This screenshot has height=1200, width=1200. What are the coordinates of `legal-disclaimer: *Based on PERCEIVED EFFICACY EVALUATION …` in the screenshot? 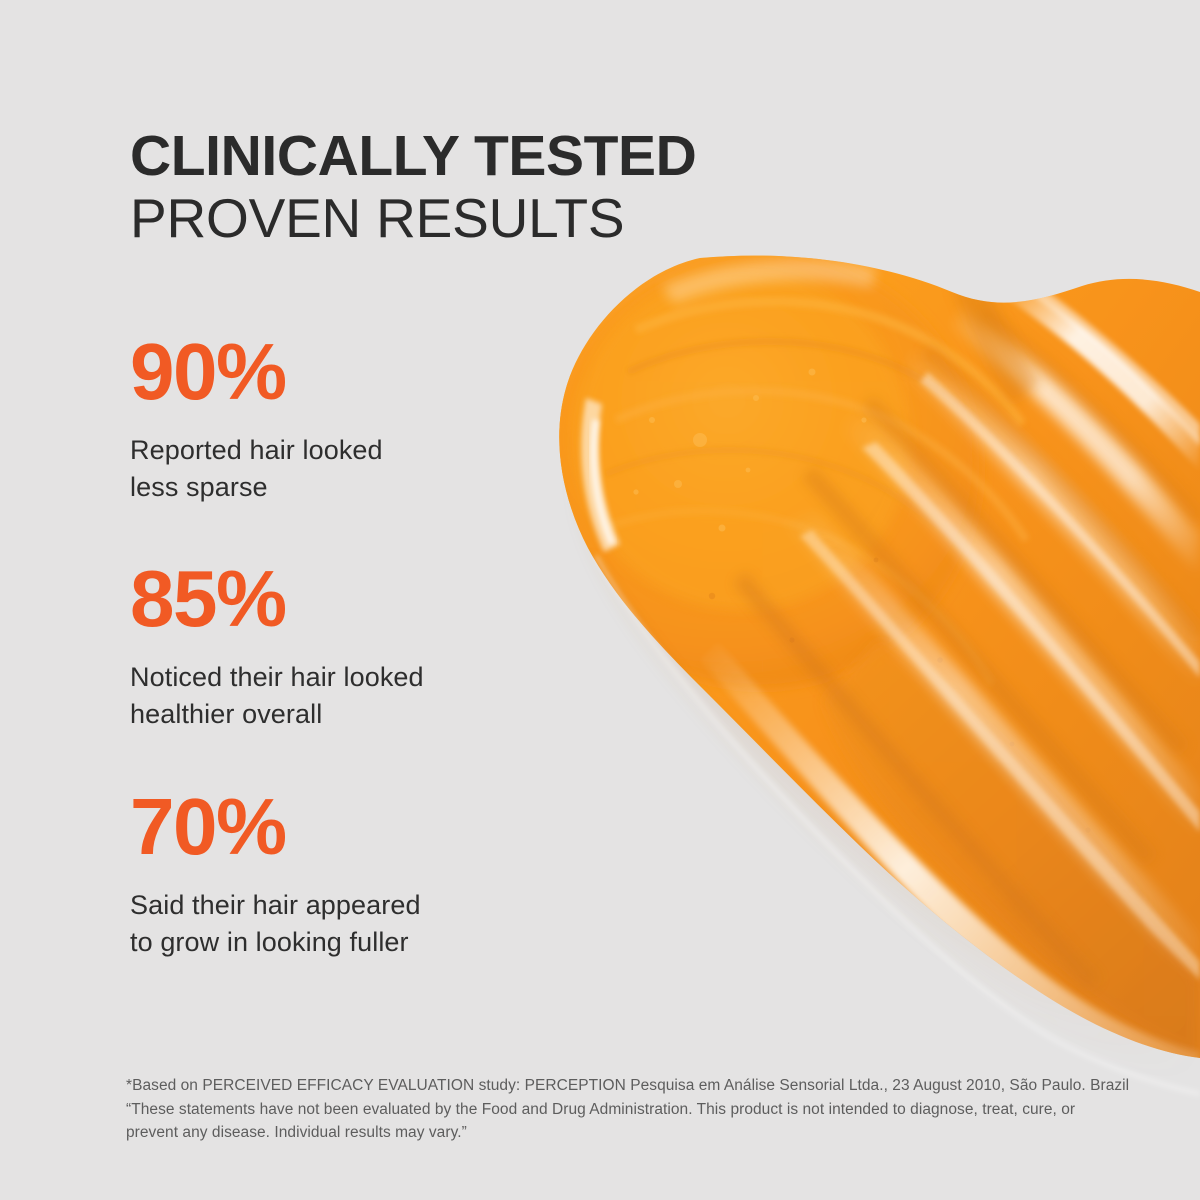 It's located at (628, 1109).